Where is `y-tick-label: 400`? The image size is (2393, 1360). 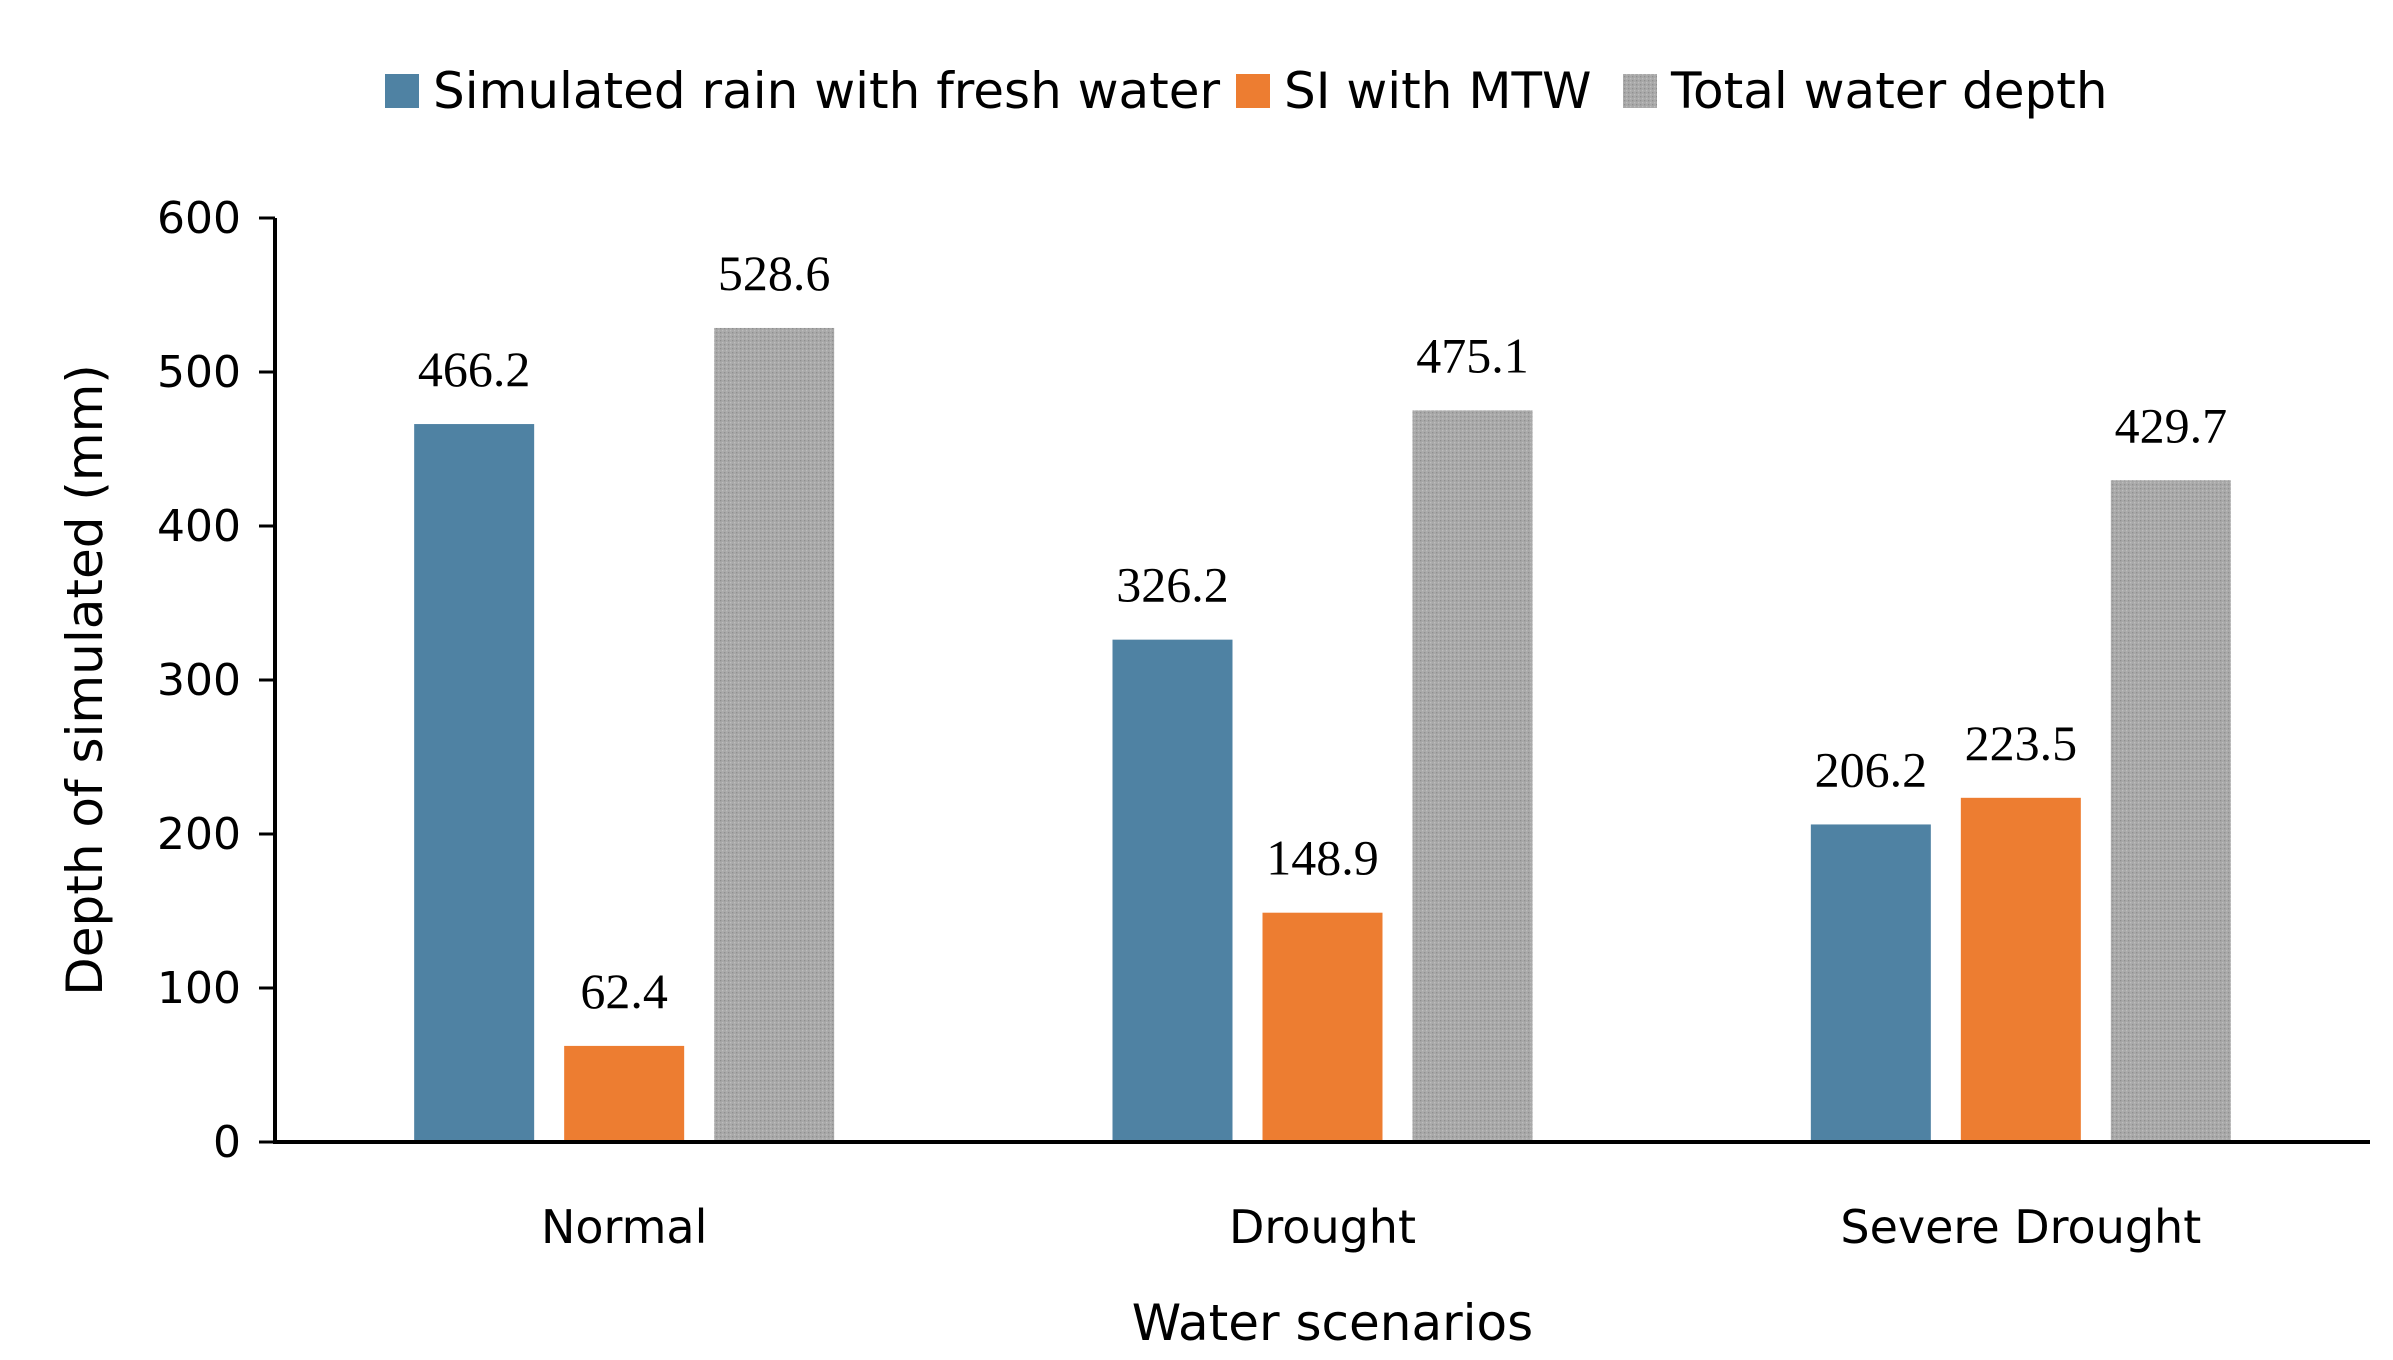
y-tick-label: 400 is located at coordinates (199, 526).